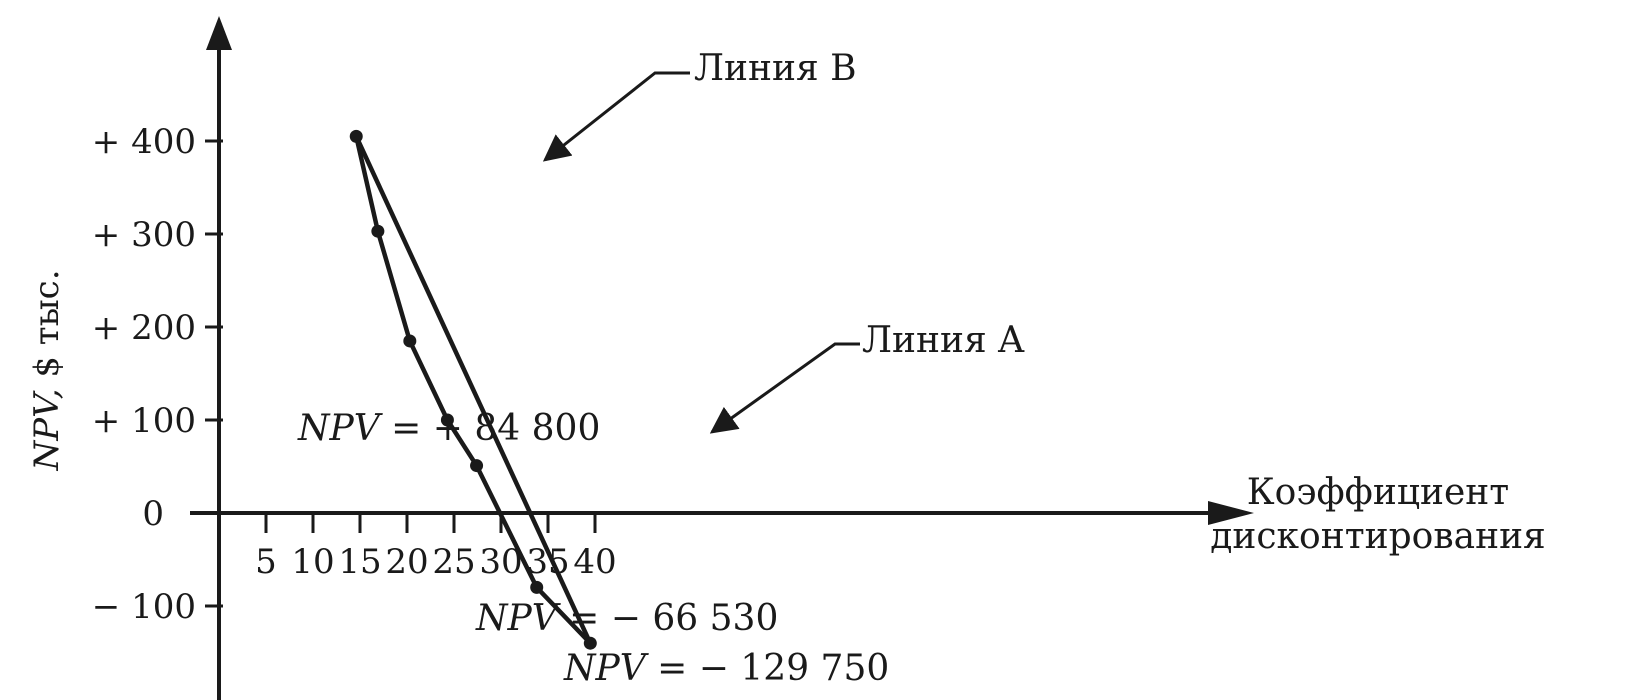  Describe the element at coordinates (490, 428) in the screenshot. I see `npv-positive-value: = + 84 800` at that location.